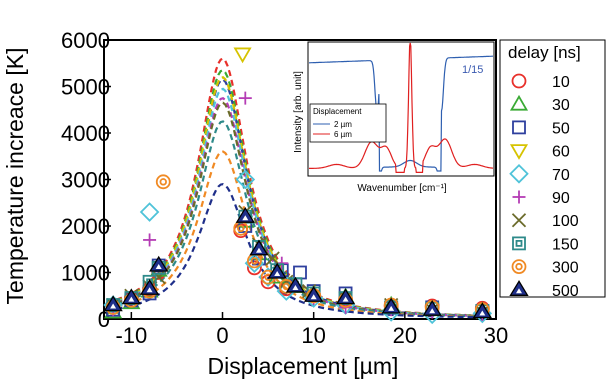 This screenshot has width=606, height=381. What do you see at coordinates (496, 335) in the screenshot?
I see `x-tick-label: 30` at bounding box center [496, 335].